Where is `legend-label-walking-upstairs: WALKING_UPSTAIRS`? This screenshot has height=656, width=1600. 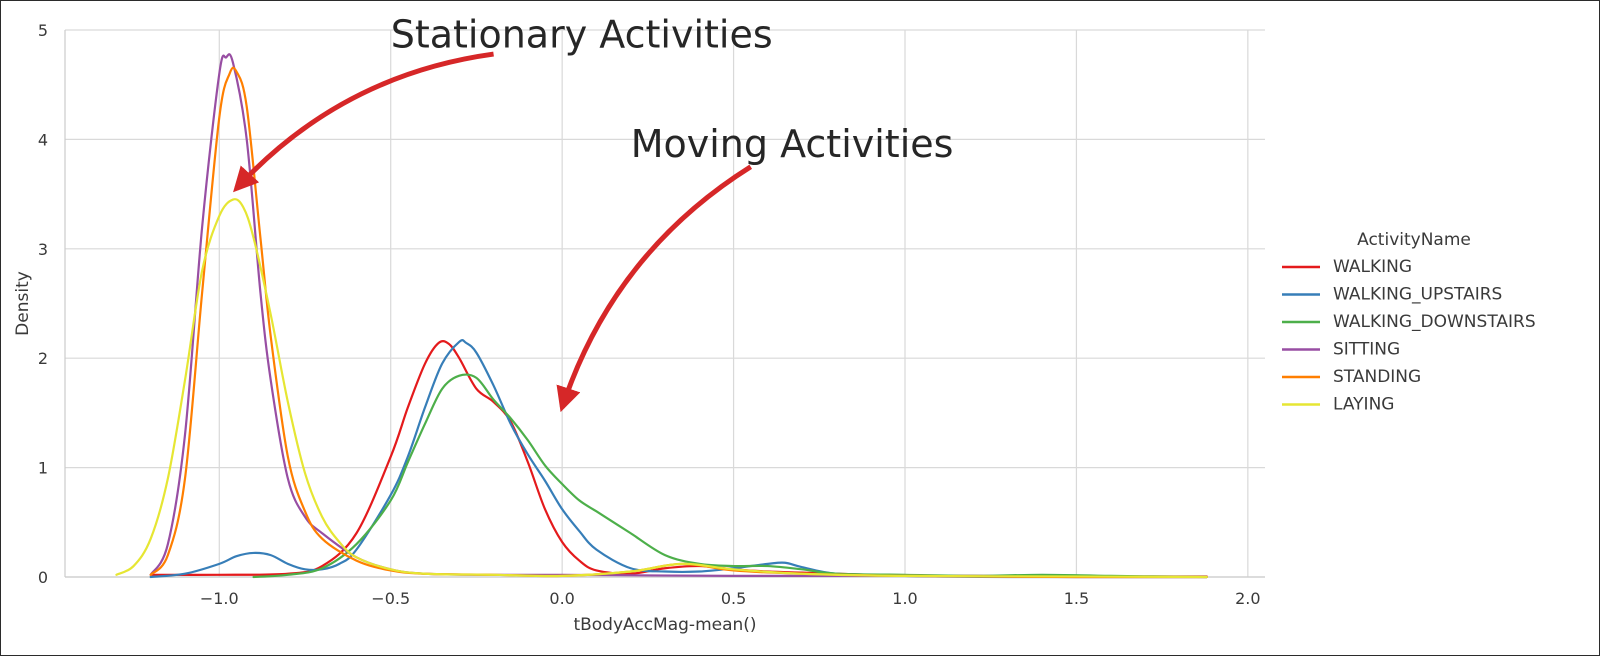 legend-label-walking-upstairs: WALKING_UPSTAIRS is located at coordinates (1417, 295).